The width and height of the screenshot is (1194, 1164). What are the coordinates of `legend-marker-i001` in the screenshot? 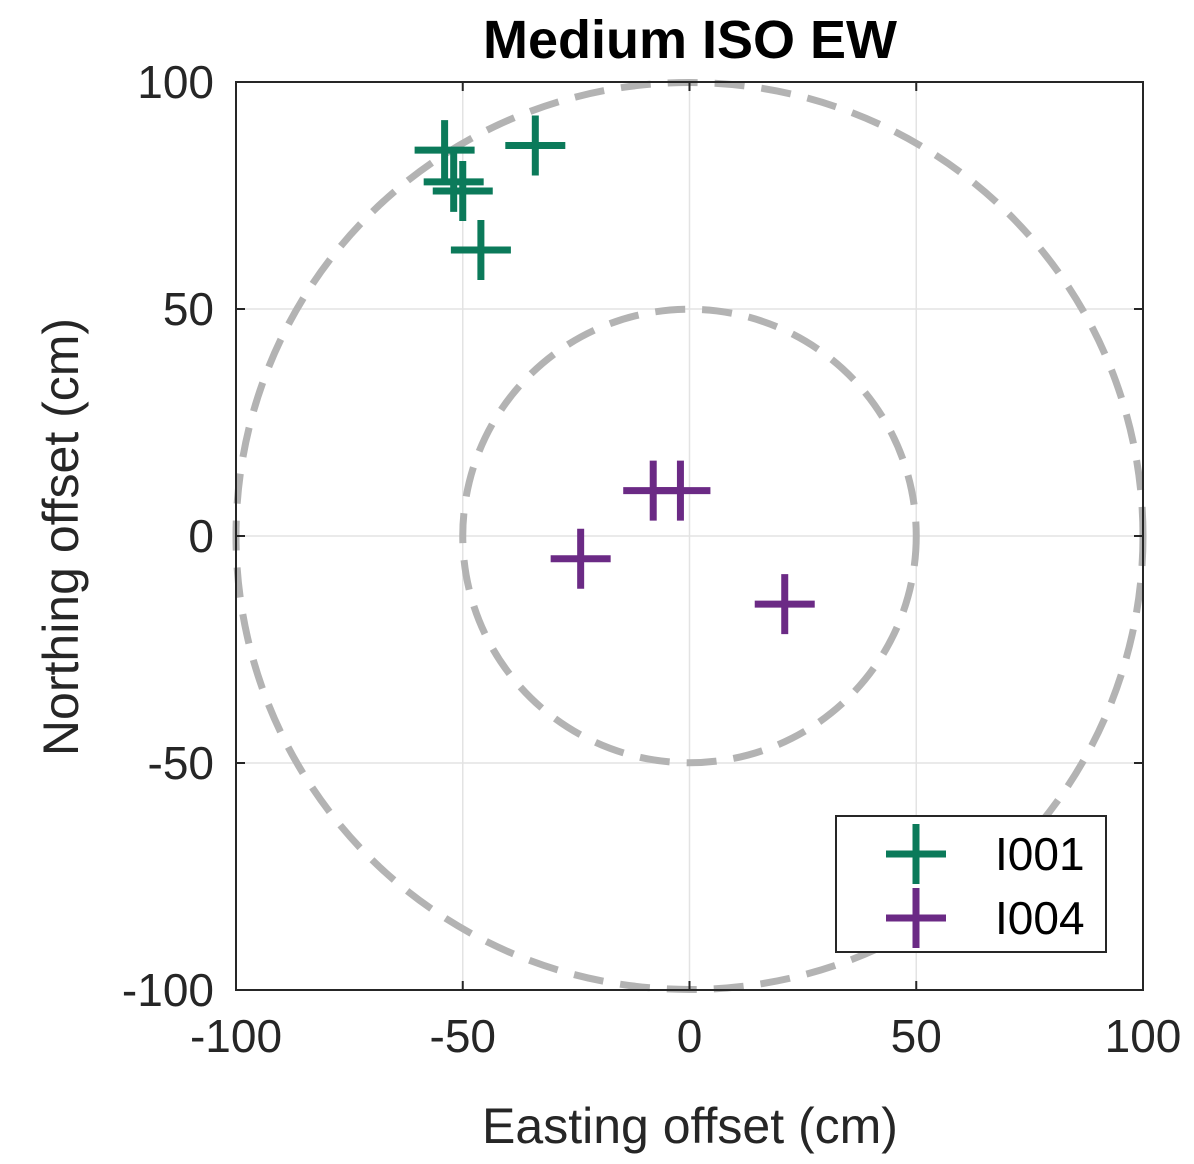 It's located at (916, 854).